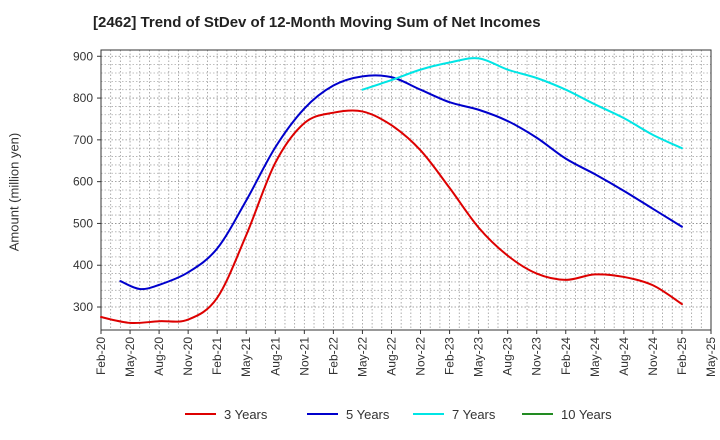  What do you see at coordinates (304, 356) in the screenshot?
I see `x-tick-label: Nov-21` at bounding box center [304, 356].